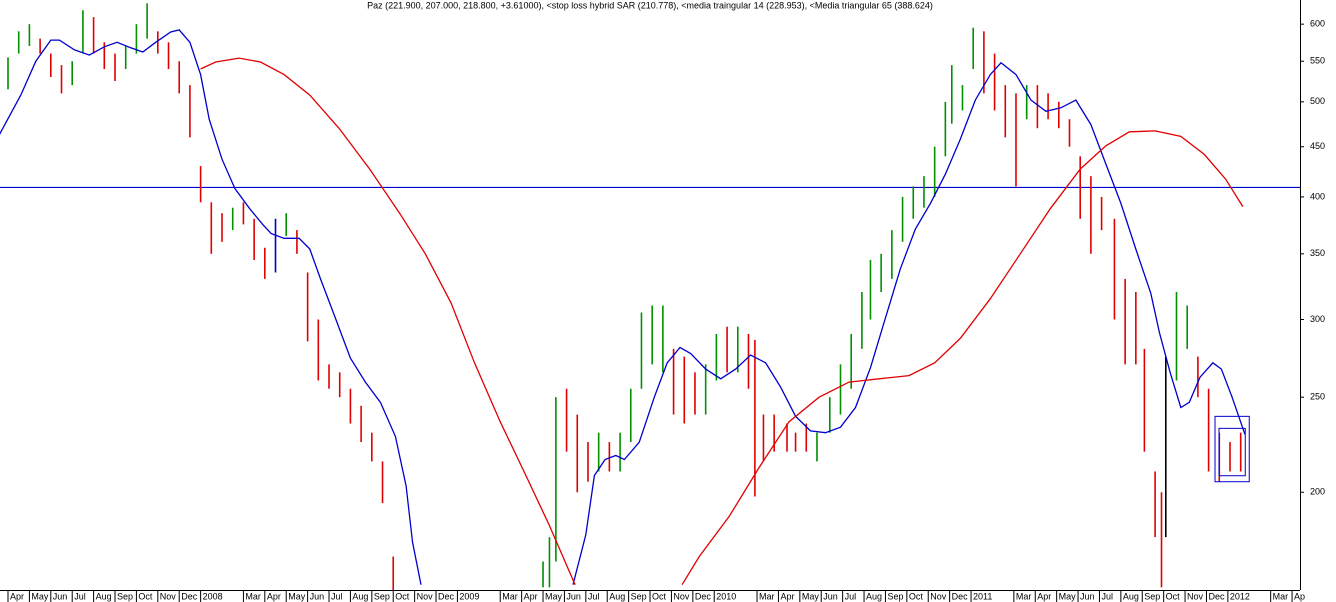 The height and width of the screenshot is (602, 1336). I want to click on x-tick-label: Ap, so click(1299, 596).